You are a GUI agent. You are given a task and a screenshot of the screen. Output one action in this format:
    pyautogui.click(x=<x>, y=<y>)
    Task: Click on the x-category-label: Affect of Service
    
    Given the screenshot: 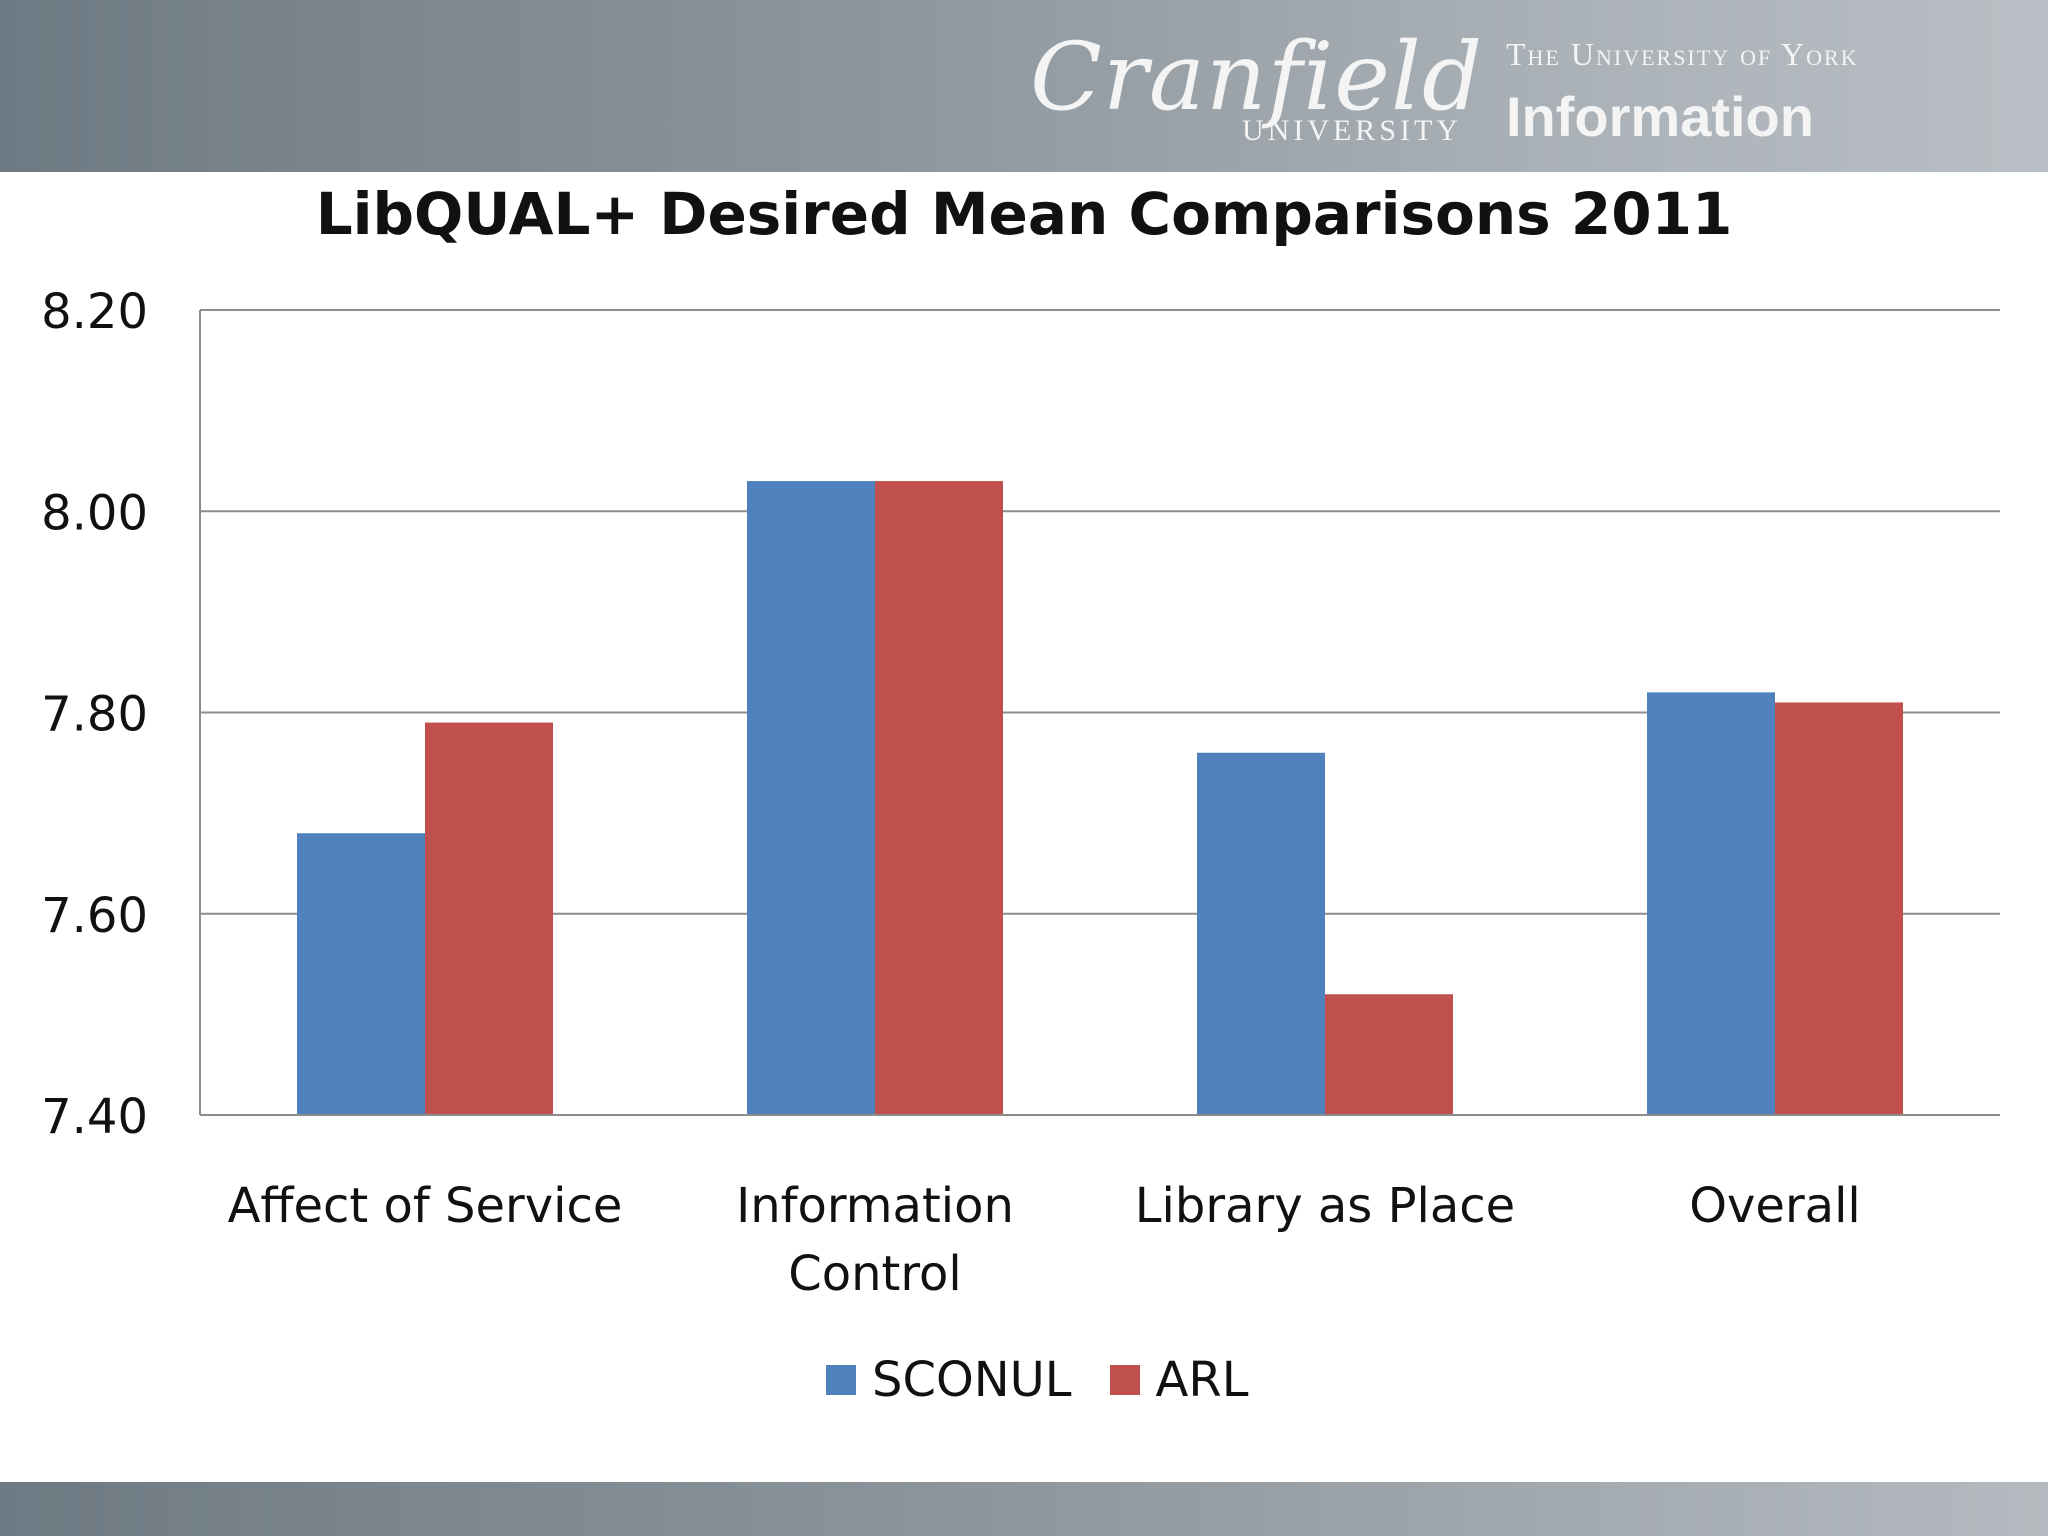 What is the action you would take?
    pyautogui.click(x=425, y=1206)
    